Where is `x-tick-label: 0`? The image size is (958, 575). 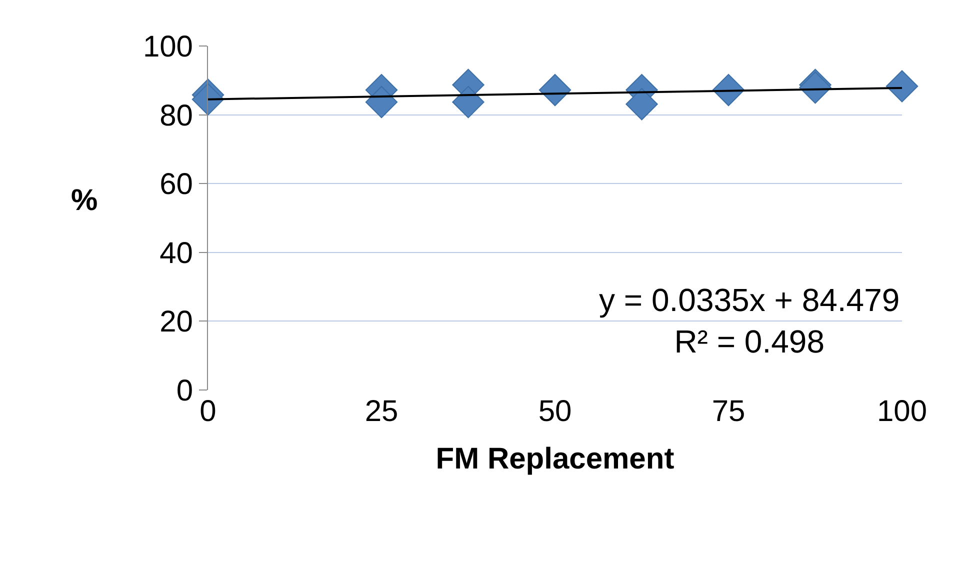 x-tick-label: 0 is located at coordinates (208, 411).